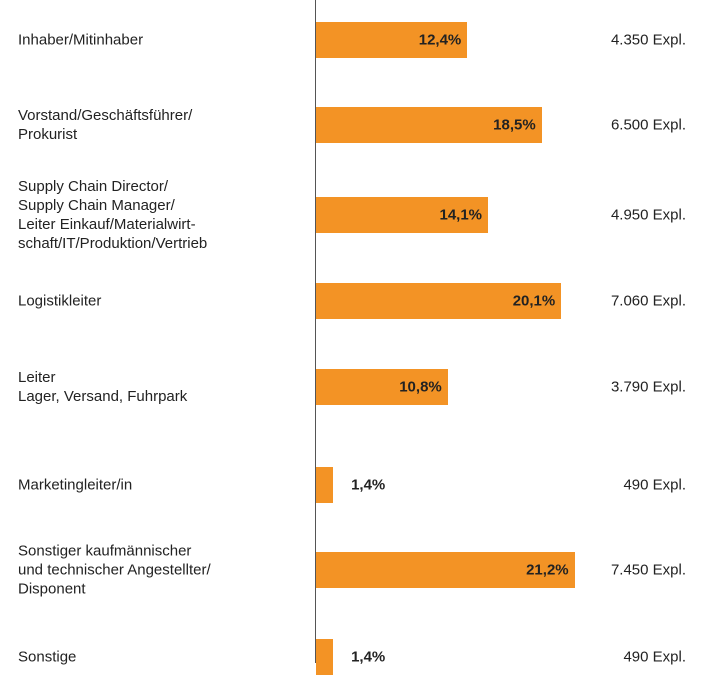 The height and width of the screenshot is (691, 701). What do you see at coordinates (648, 40) in the screenshot?
I see `count-label: 4.350 Expl.` at bounding box center [648, 40].